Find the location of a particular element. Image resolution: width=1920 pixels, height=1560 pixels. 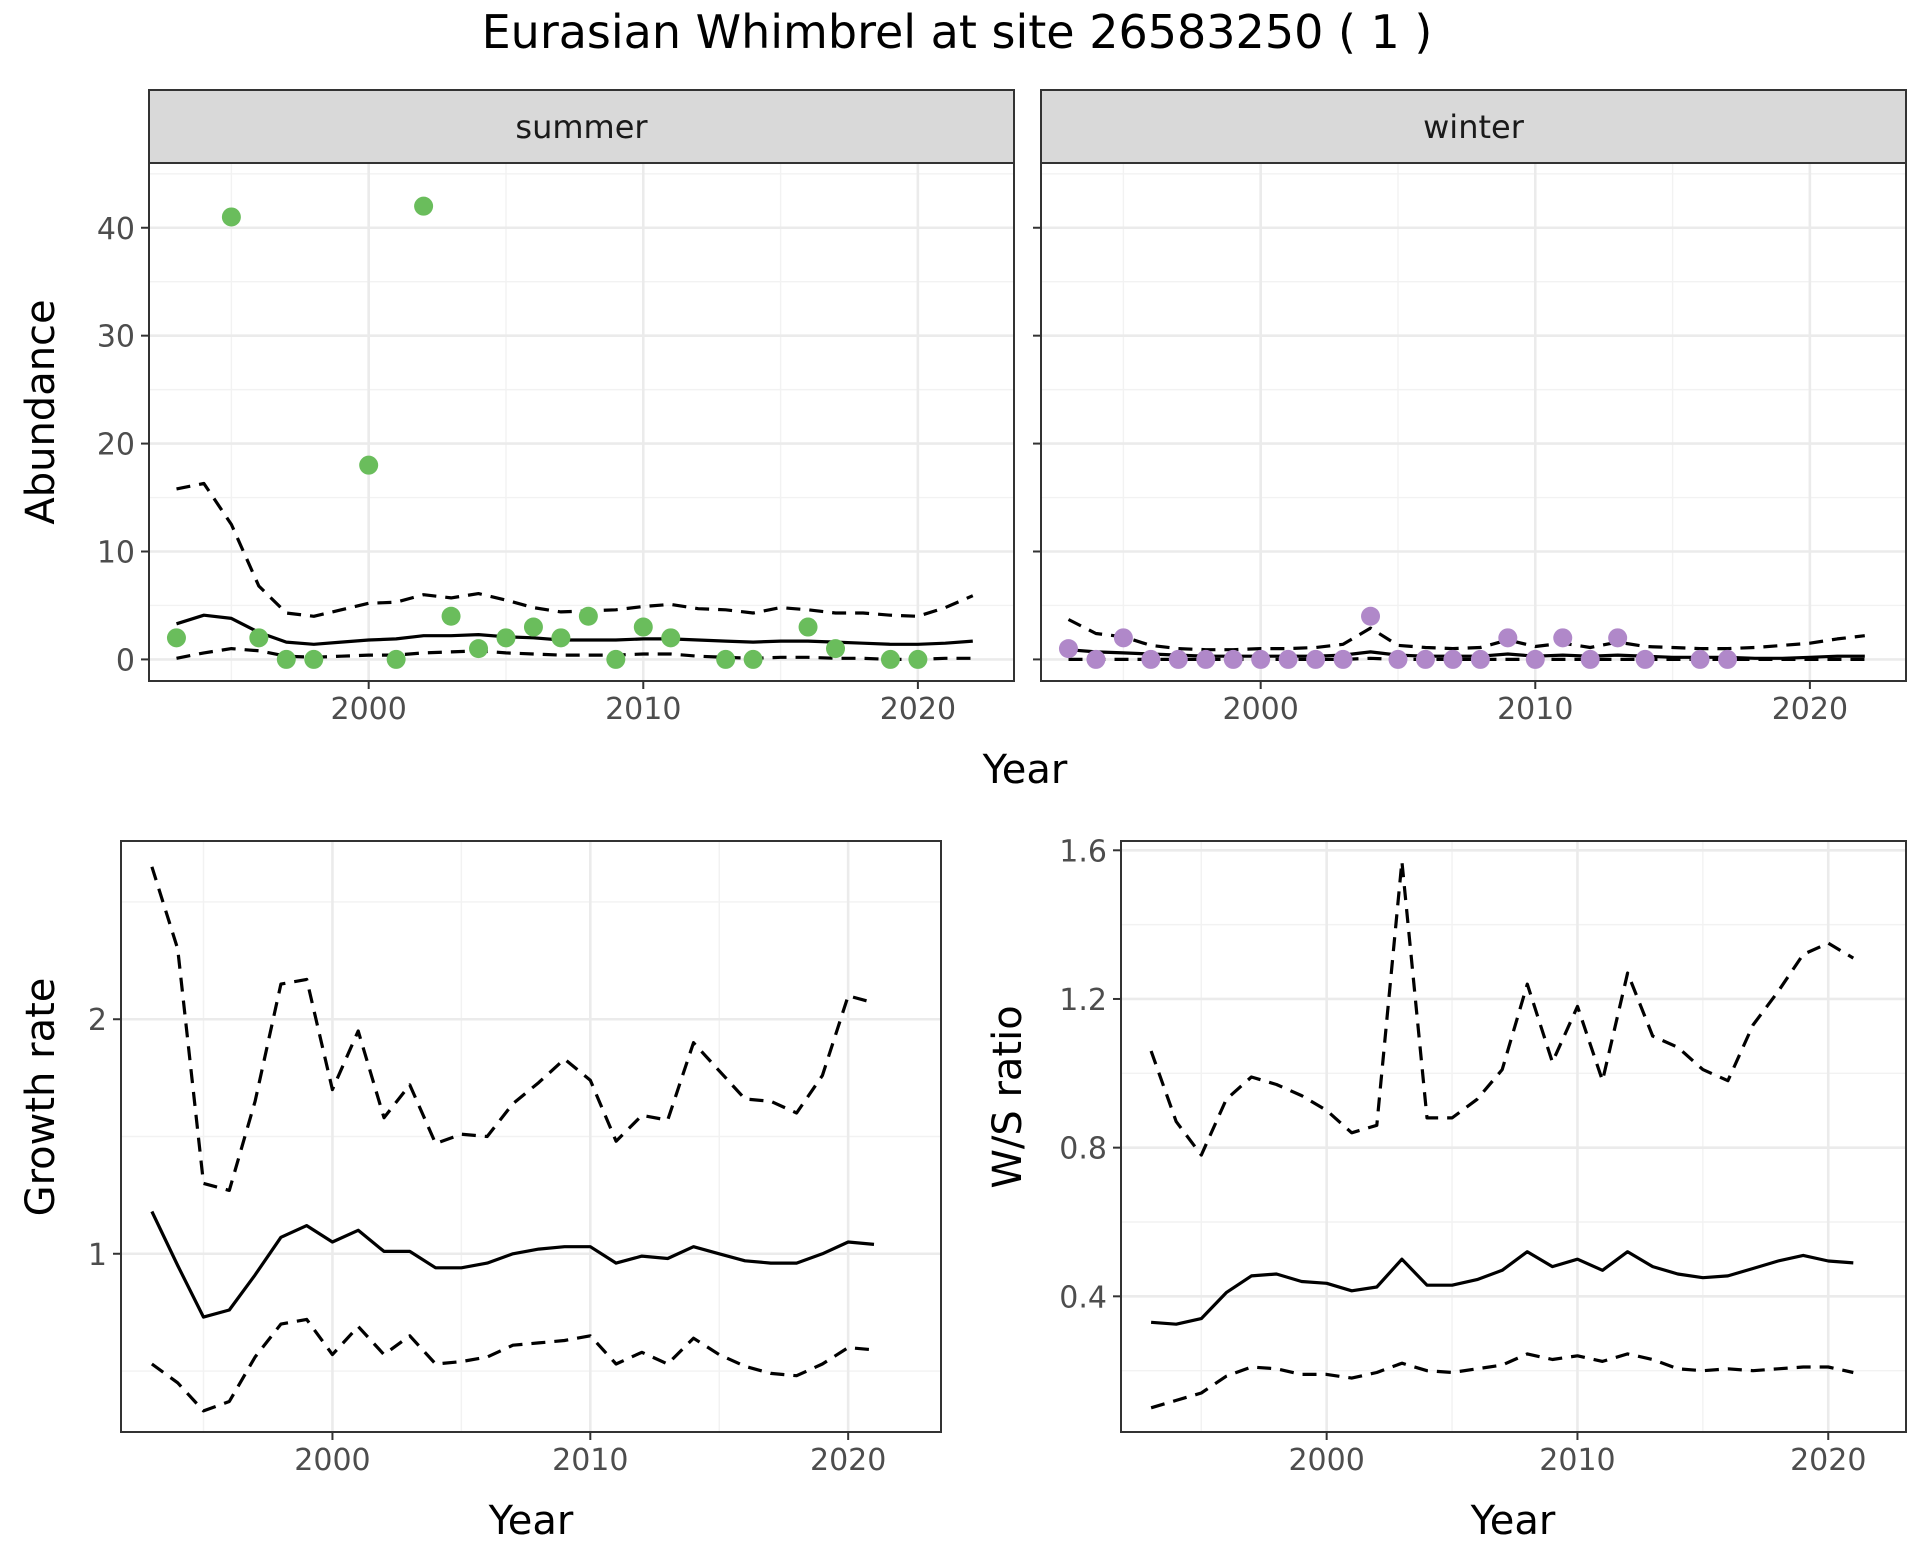

ws-mean-line is located at coordinates (1502, 1288).